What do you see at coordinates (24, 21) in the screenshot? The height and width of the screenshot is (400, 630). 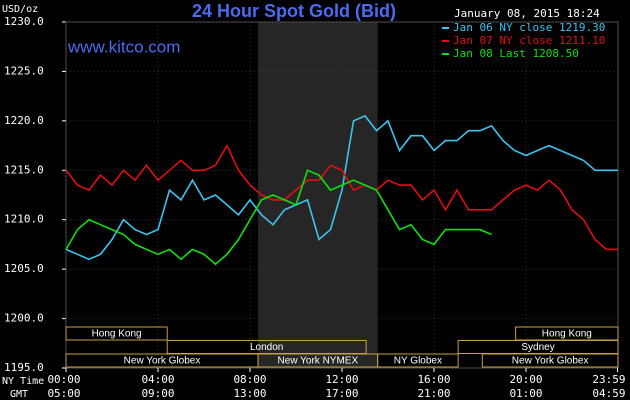 I see `y-tick-label: 1230.0` at bounding box center [24, 21].